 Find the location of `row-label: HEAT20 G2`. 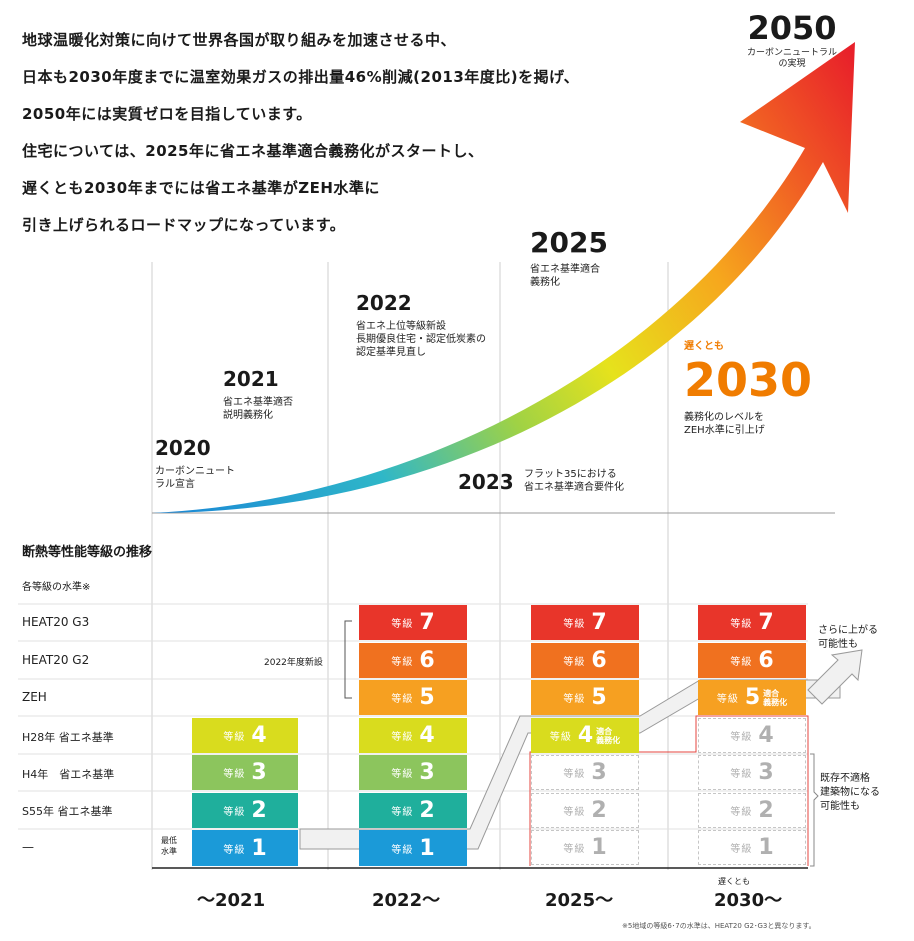

row-label: HEAT20 G2 is located at coordinates (56, 660).